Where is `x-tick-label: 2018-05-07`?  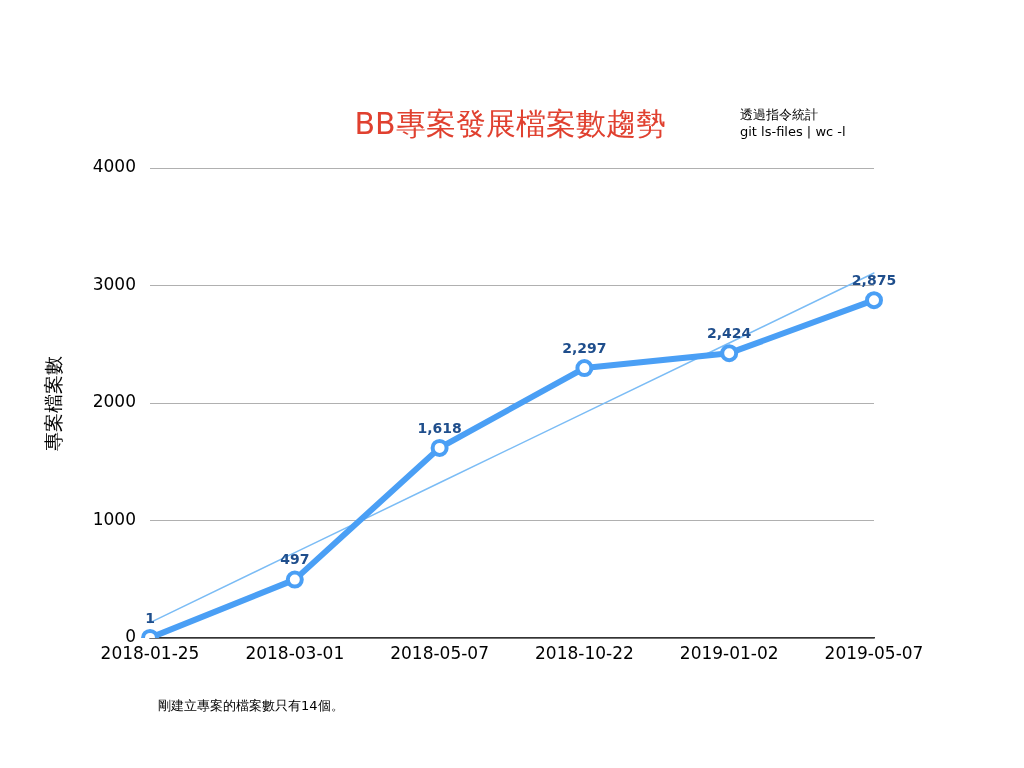 x-tick-label: 2018-05-07 is located at coordinates (439, 652).